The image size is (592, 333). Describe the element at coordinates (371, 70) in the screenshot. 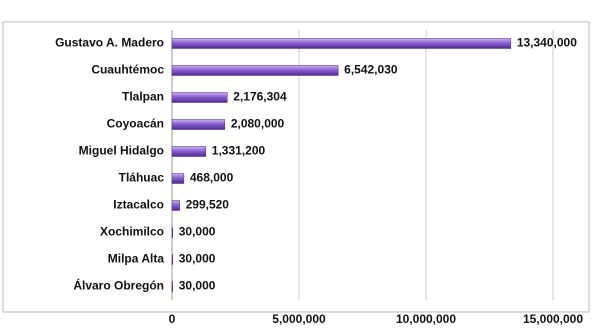

I see `data-label: 6,542,030` at that location.